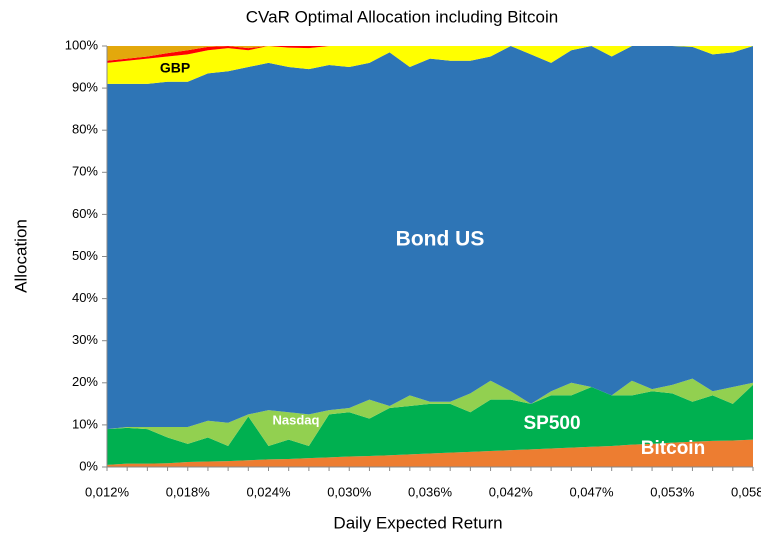  What do you see at coordinates (673, 448) in the screenshot?
I see `series-label: Bitcoin` at bounding box center [673, 448].